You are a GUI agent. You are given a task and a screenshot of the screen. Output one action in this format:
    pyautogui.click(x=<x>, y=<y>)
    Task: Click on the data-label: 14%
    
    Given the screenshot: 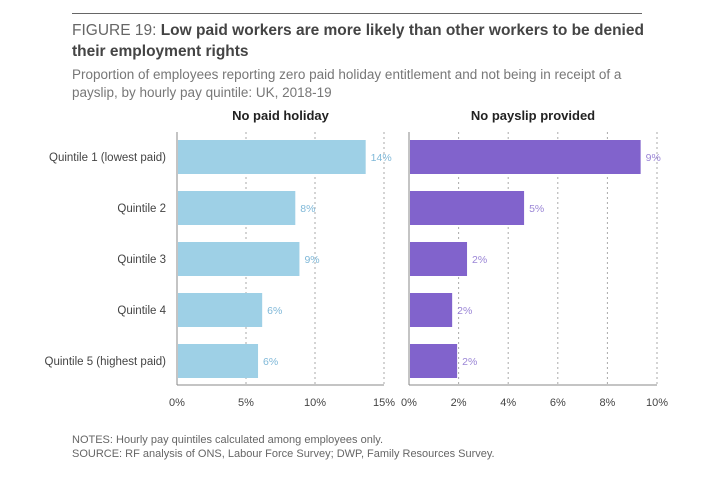 What is the action you would take?
    pyautogui.click(x=381, y=158)
    